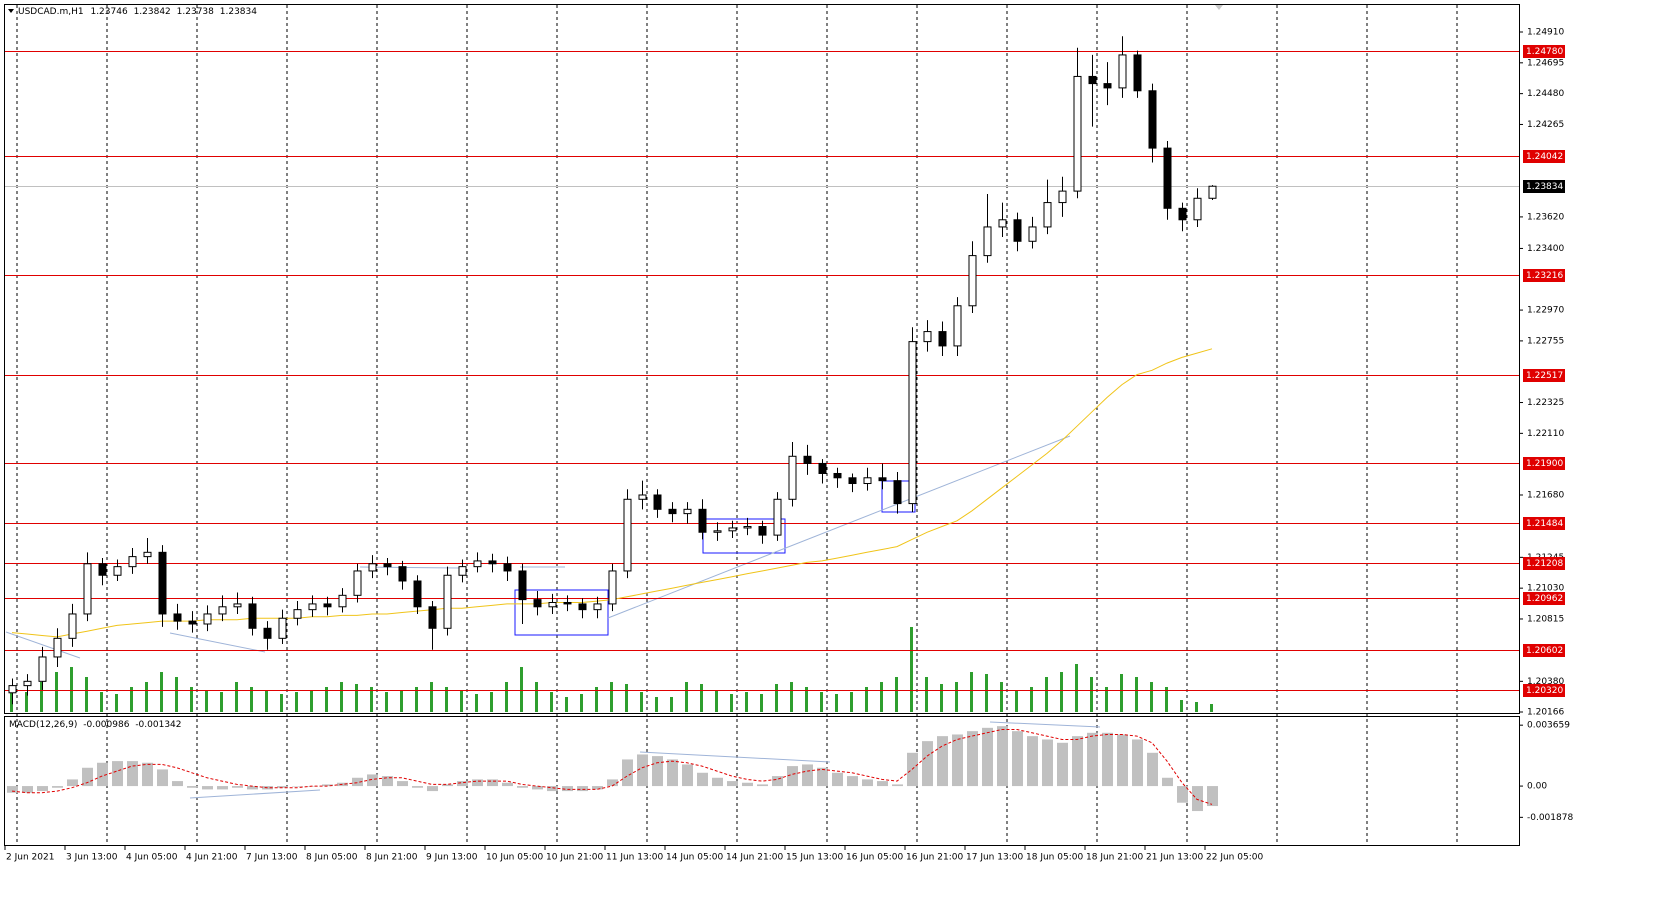 This screenshot has height=897, width=1673. What do you see at coordinates (1544, 464) in the screenshot?
I see `level-label: 1.21900` at bounding box center [1544, 464].